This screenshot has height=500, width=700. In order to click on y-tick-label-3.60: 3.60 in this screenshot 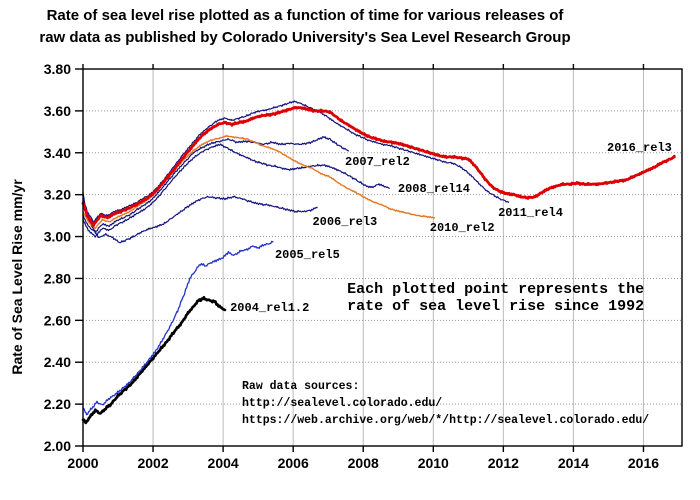, I will do `click(57, 111)`.